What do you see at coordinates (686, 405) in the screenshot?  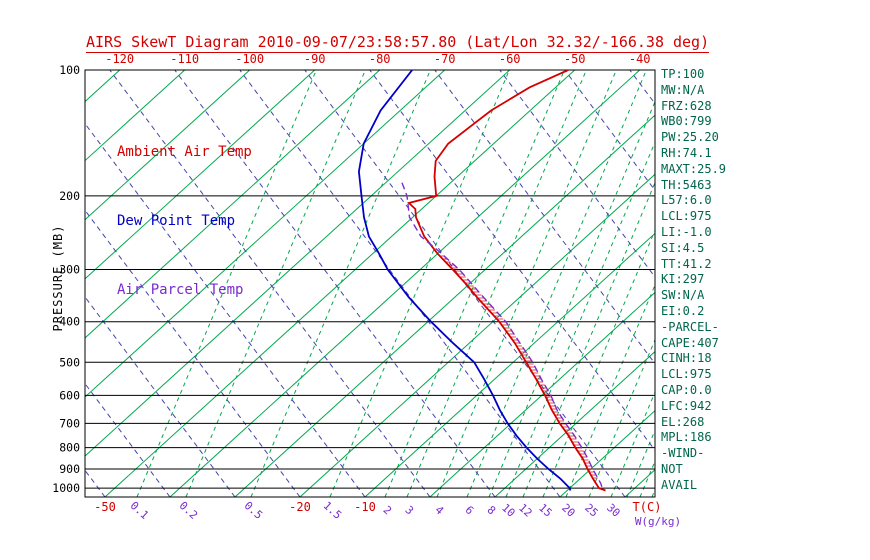 I see `stat-line: LFC:942` at bounding box center [686, 405].